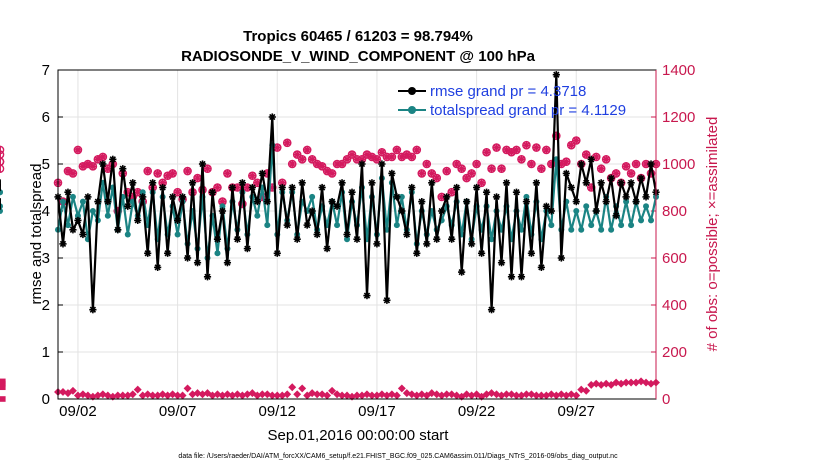 This screenshot has height=470, width=830. What do you see at coordinates (46, 399) in the screenshot?
I see `y-left-tick-label: 0` at bounding box center [46, 399].